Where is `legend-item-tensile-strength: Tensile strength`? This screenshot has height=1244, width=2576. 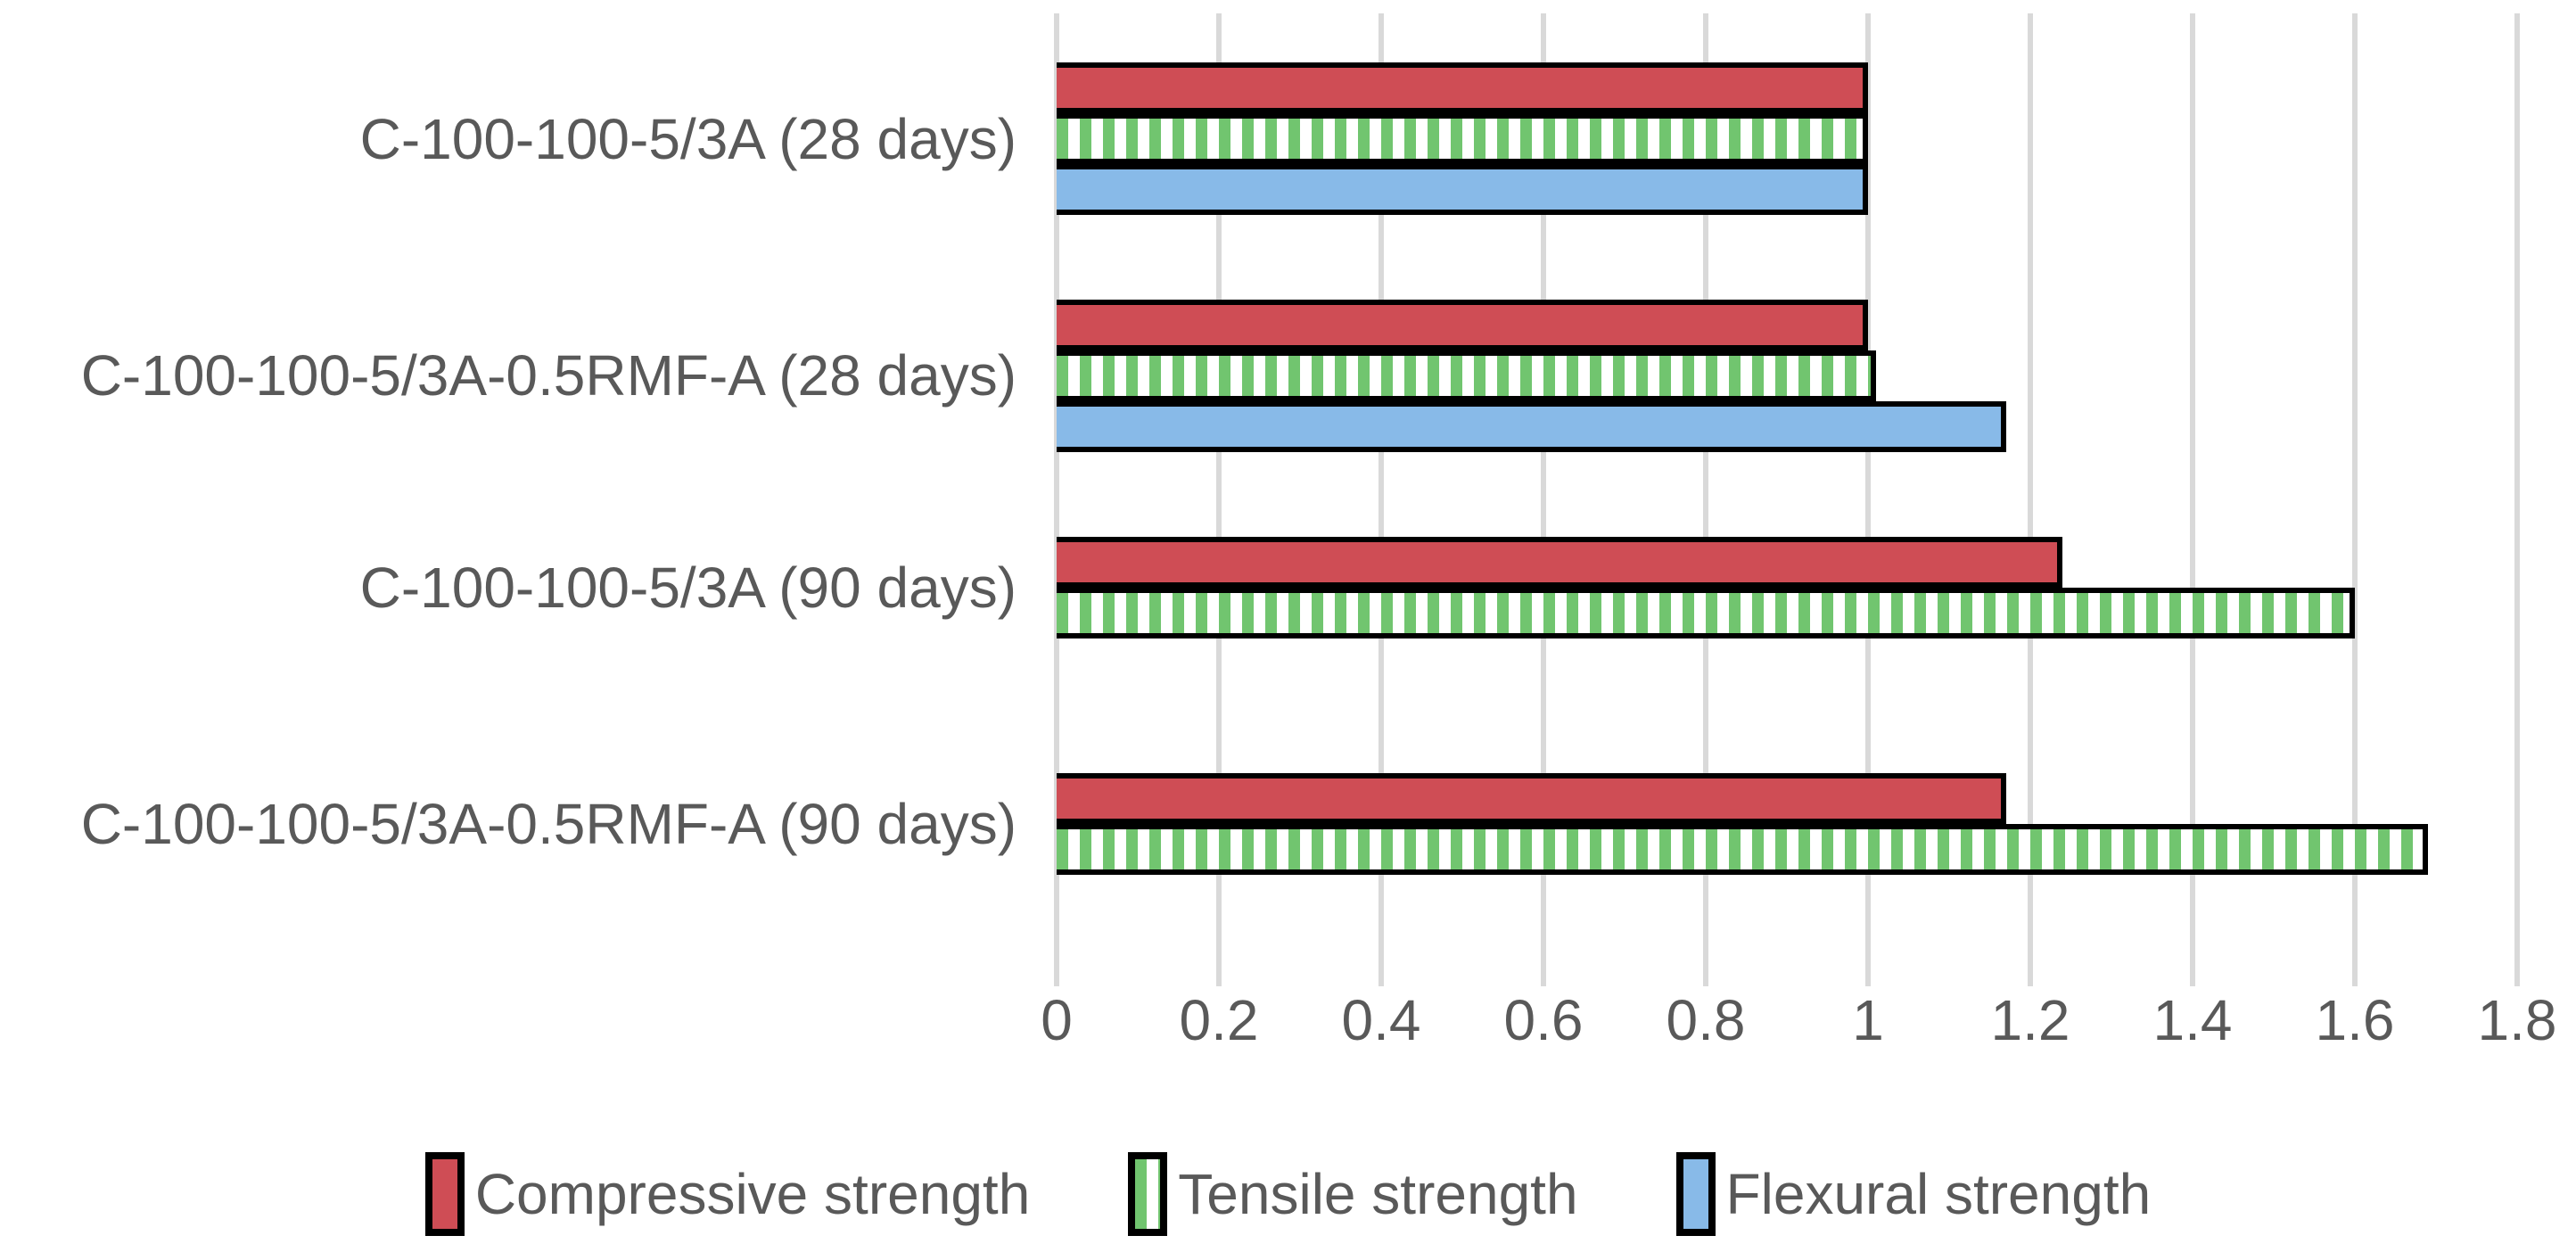 legend-item-tensile-strength: Tensile strength is located at coordinates (1353, 1194).